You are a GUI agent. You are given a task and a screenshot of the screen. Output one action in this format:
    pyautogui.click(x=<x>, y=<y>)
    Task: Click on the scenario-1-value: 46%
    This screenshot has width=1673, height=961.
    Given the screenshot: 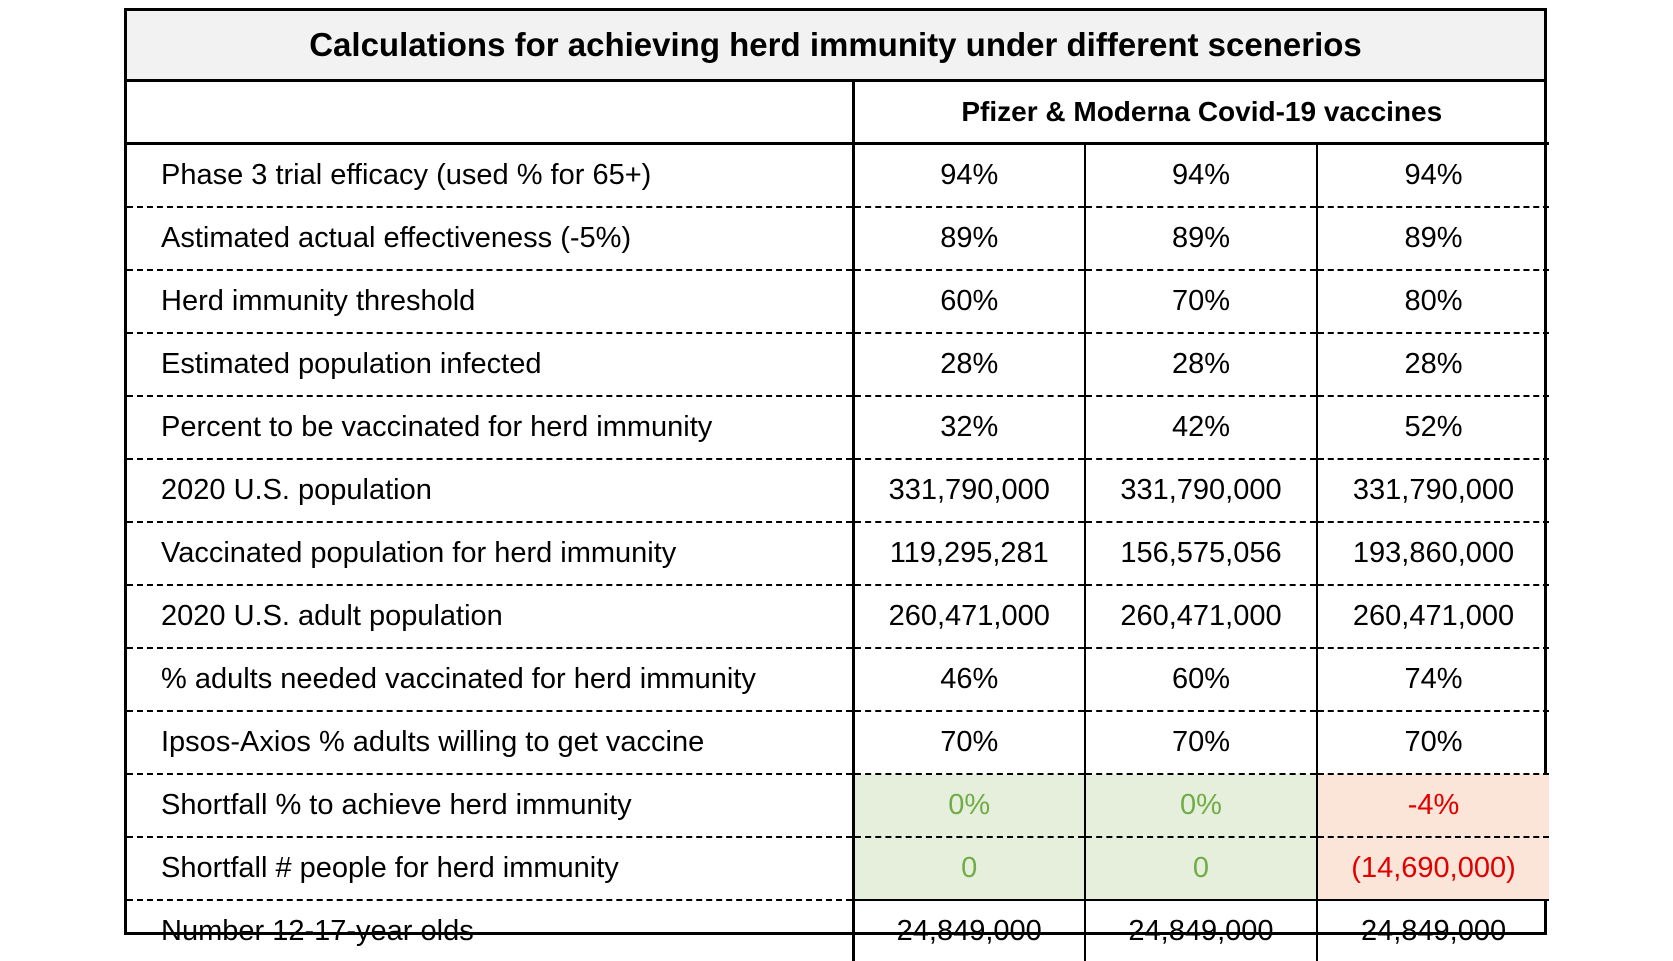 What is the action you would take?
    pyautogui.click(x=968, y=680)
    